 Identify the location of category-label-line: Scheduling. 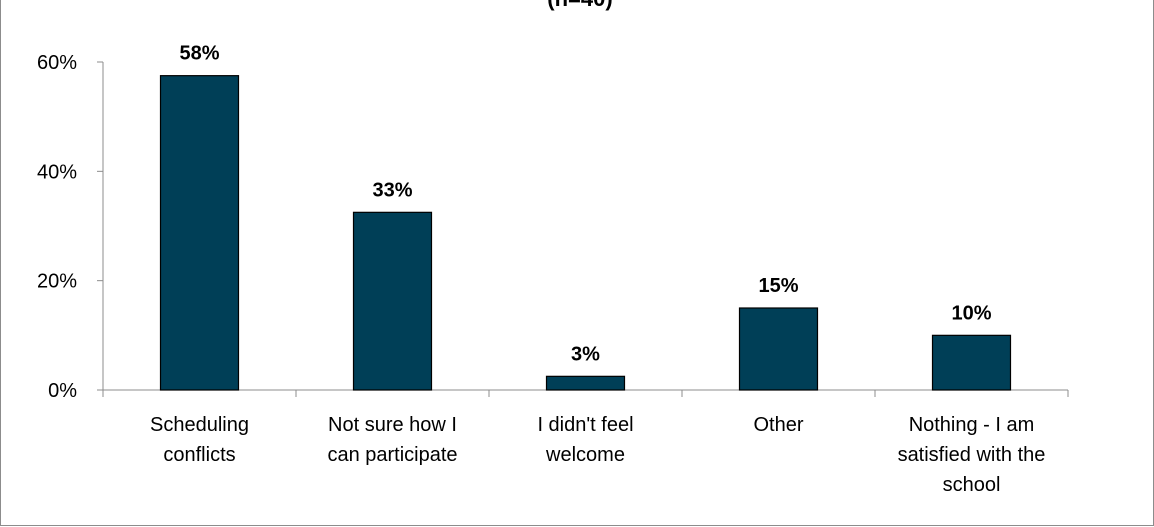
(199, 425).